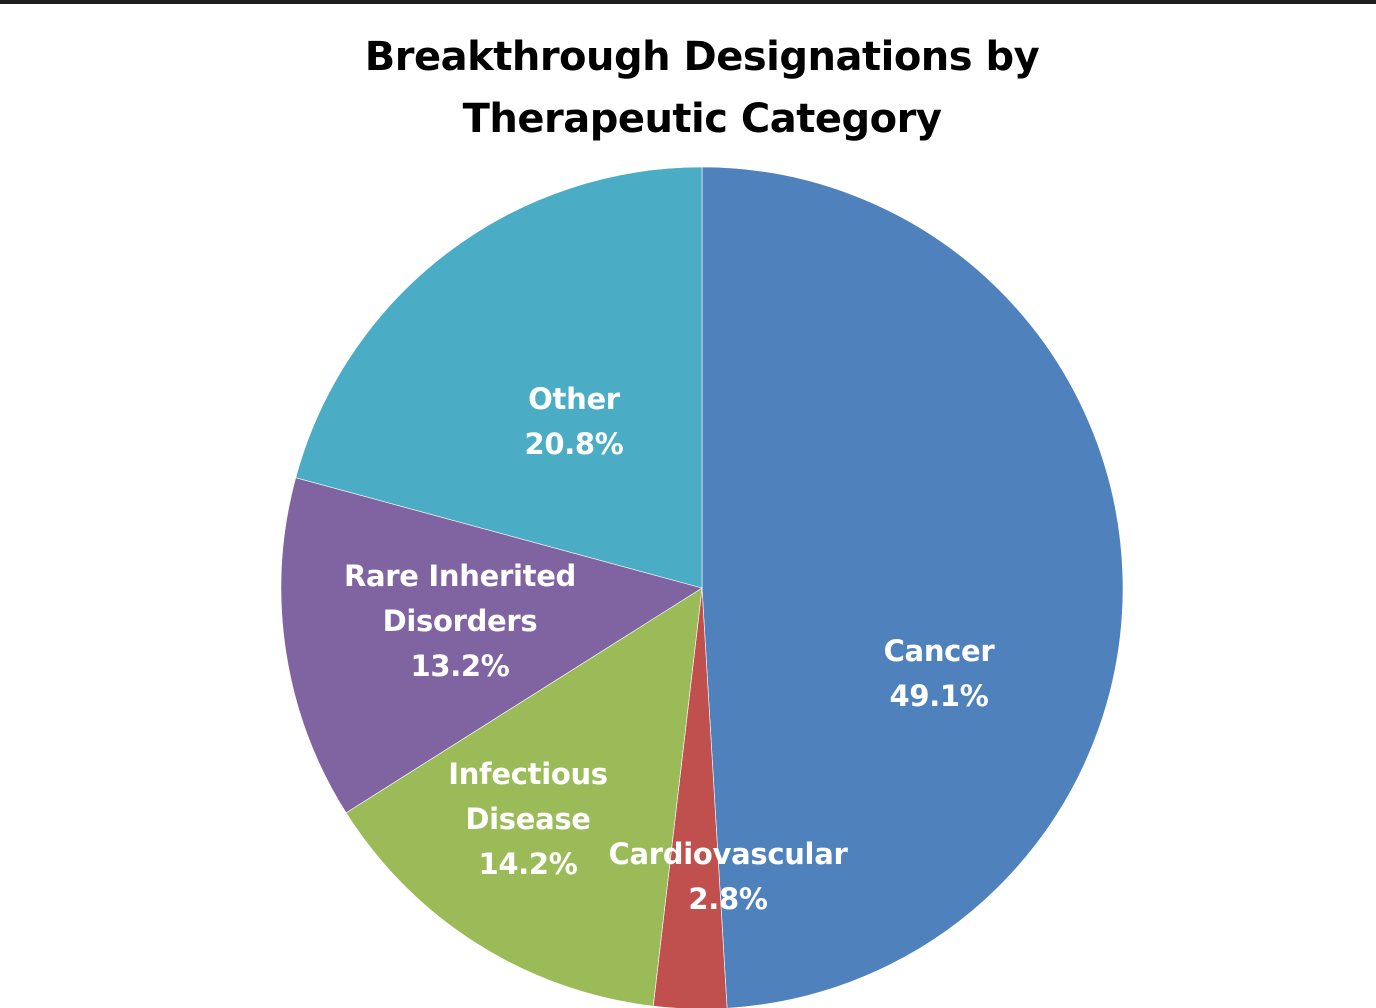 The width and height of the screenshot is (1376, 1008). I want to click on data-label-rare-inherited-disorders: Rare Inherited Disorders 13.2%, so click(460, 621).